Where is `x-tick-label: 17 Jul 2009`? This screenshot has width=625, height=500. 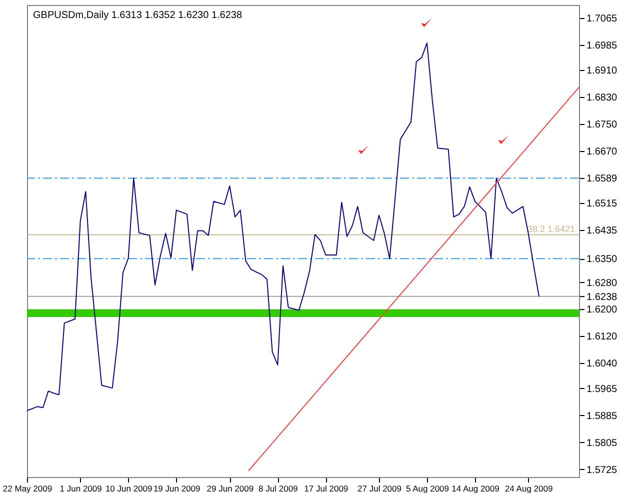 x-tick-label: 17 Jul 2009 is located at coordinates (326, 489).